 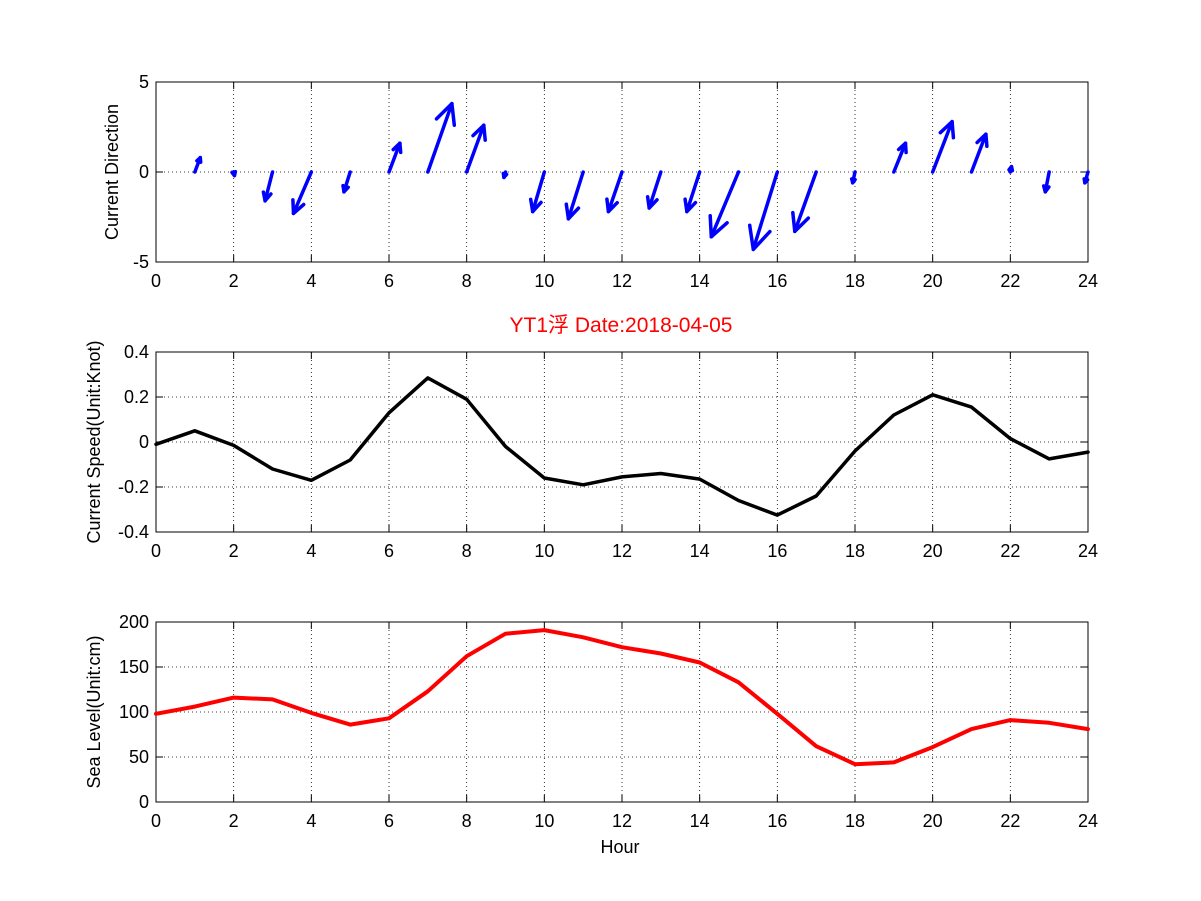 What do you see at coordinates (619, 847) in the screenshot?
I see `x-axis-label: Hour` at bounding box center [619, 847].